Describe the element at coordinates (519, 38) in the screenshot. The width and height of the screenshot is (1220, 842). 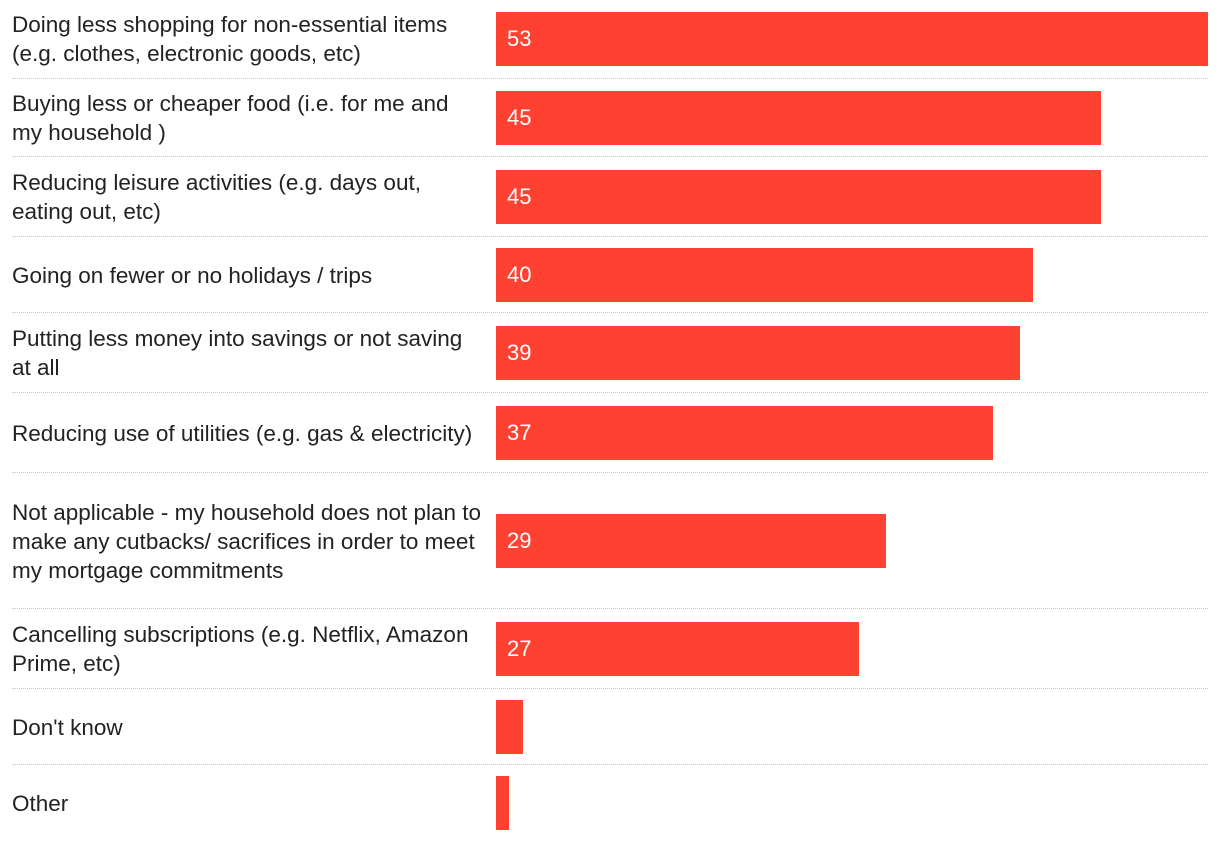
I see `value-label: 53` at that location.